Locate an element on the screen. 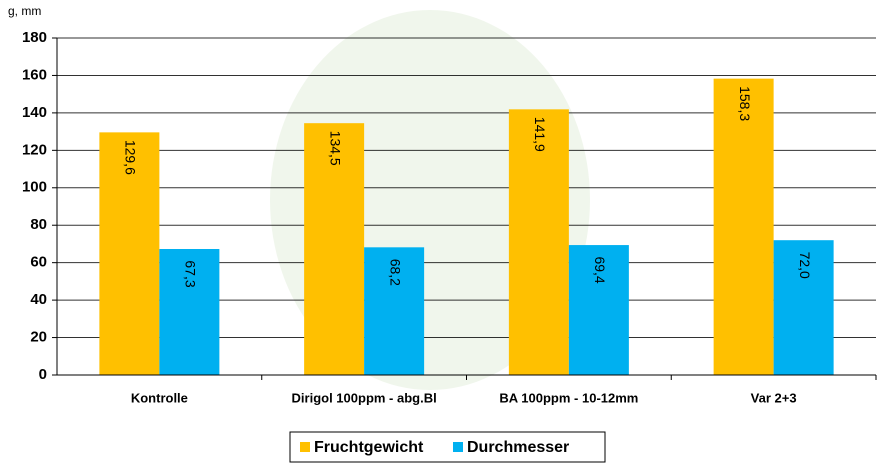 Image resolution: width=877 pixels, height=463 pixels. value-label: 158,3 is located at coordinates (745, 103).